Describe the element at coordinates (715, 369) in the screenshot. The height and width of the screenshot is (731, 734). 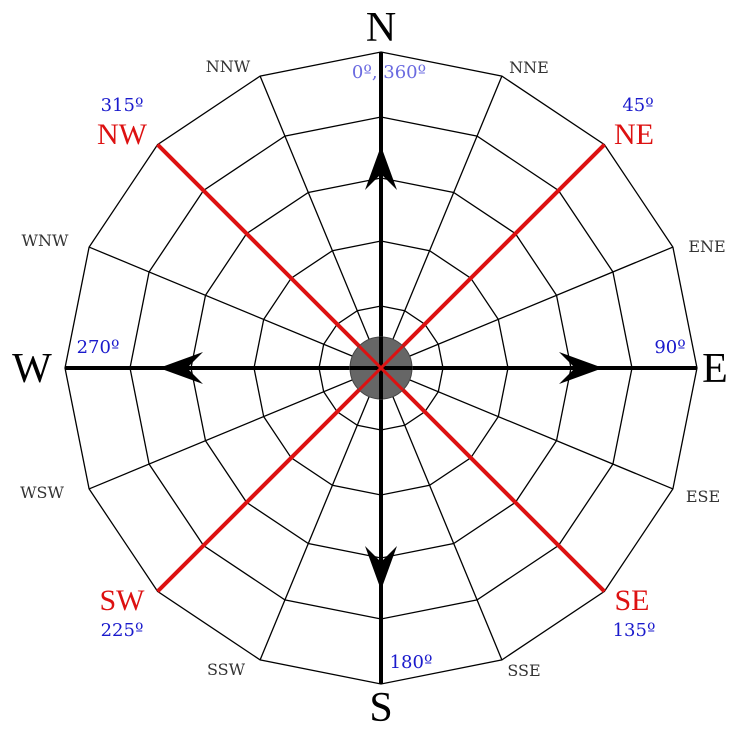
I see `east-label: E` at that location.